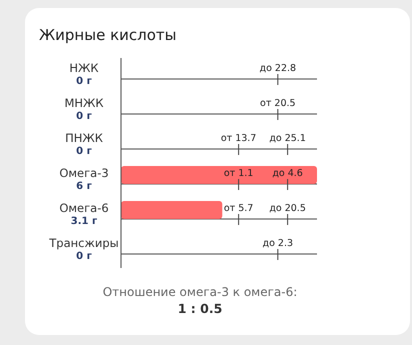  I want to click on annotation: до 4.6, so click(287, 173).